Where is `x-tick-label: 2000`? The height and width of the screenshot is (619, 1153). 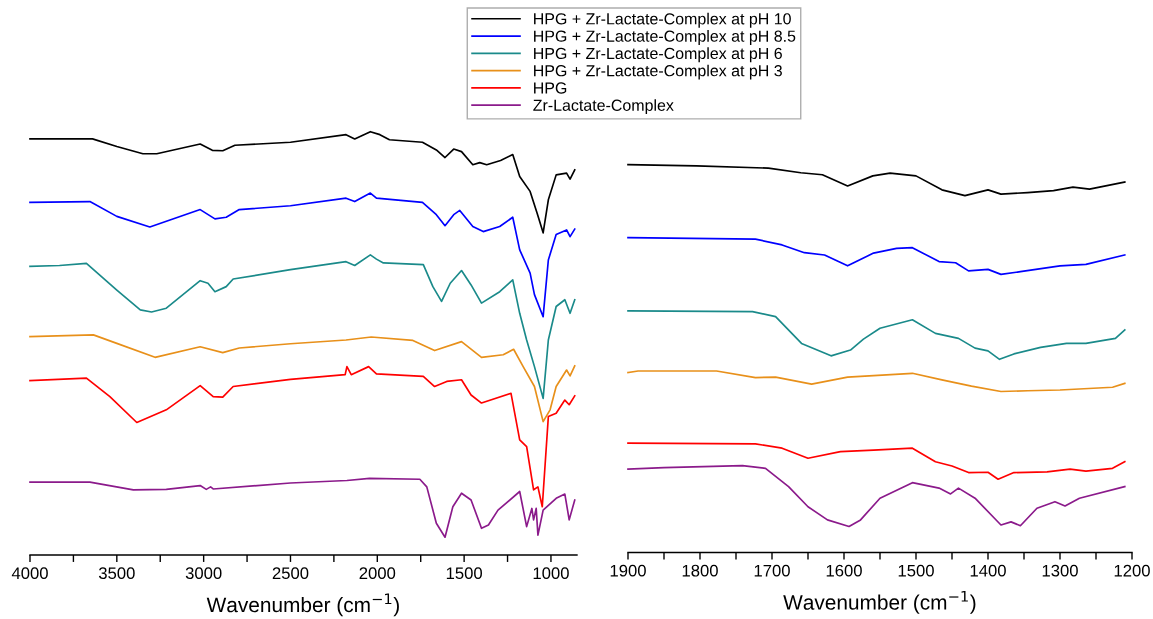 x-tick-label: 2000 is located at coordinates (377, 573).